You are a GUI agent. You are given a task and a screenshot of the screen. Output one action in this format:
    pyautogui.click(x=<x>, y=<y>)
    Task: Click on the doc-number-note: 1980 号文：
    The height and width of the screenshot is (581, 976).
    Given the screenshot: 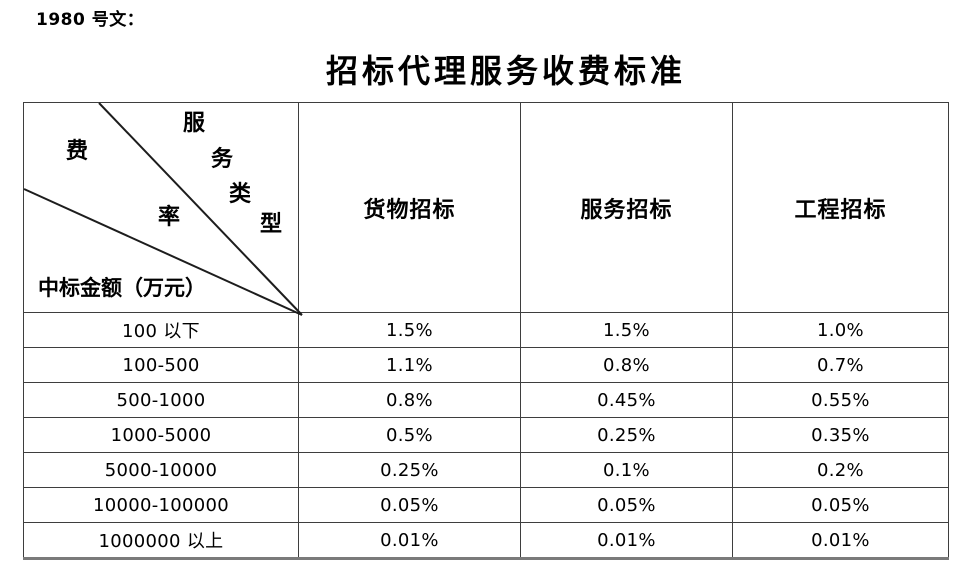 What is the action you would take?
    pyautogui.click(x=90, y=20)
    